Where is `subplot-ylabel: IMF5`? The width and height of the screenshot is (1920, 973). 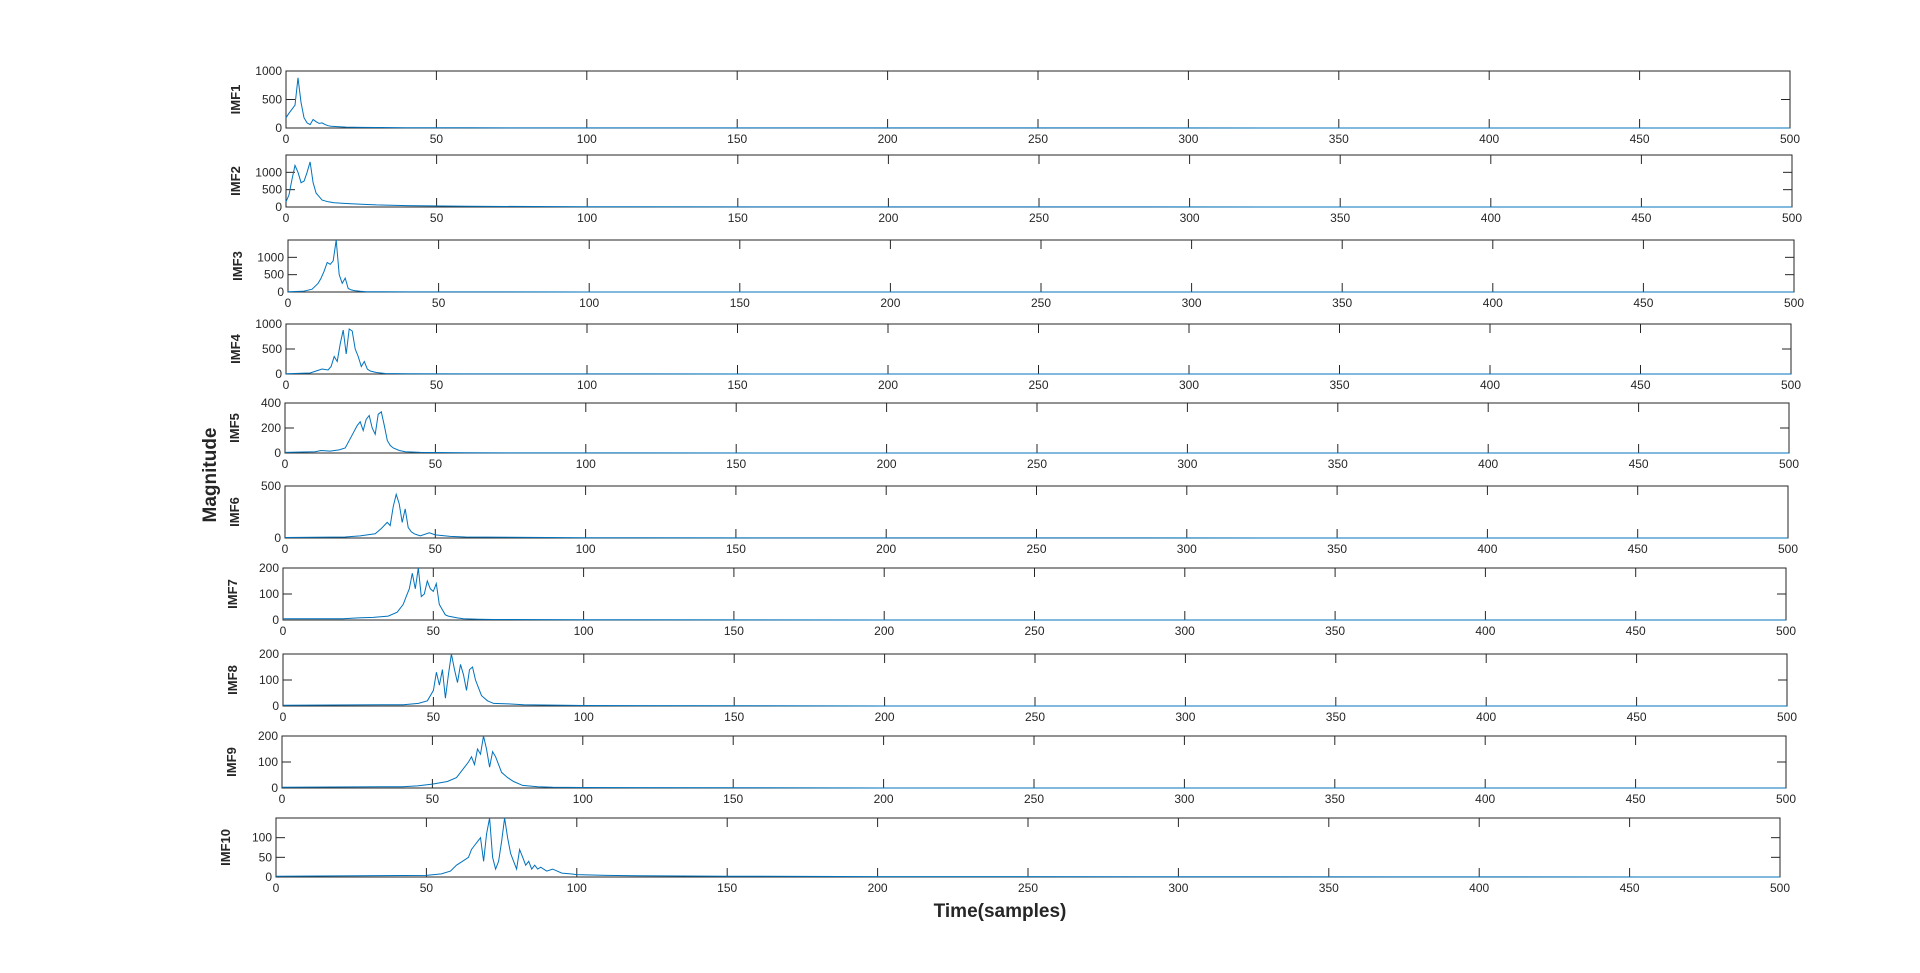
subplot-ylabel: IMF5 is located at coordinates (234, 428).